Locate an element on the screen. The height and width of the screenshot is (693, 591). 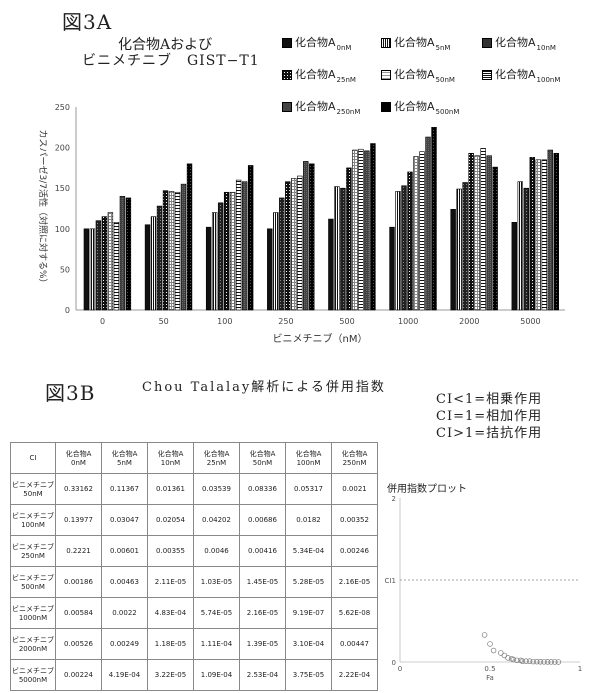
table-cell: 0.33162 is located at coordinates (78, 489).